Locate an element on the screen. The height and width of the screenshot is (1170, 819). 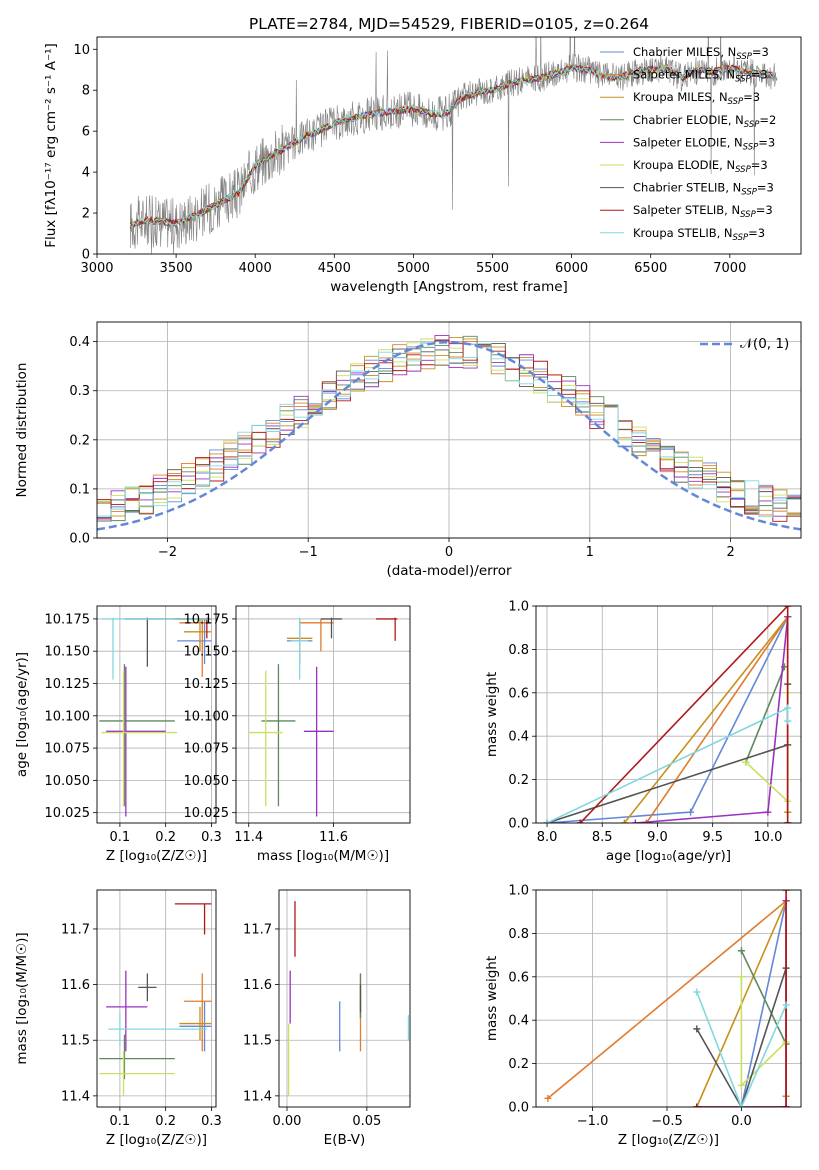
legend-entry: Chabrier MILES, NSSP=3 is located at coordinates (701, 53).